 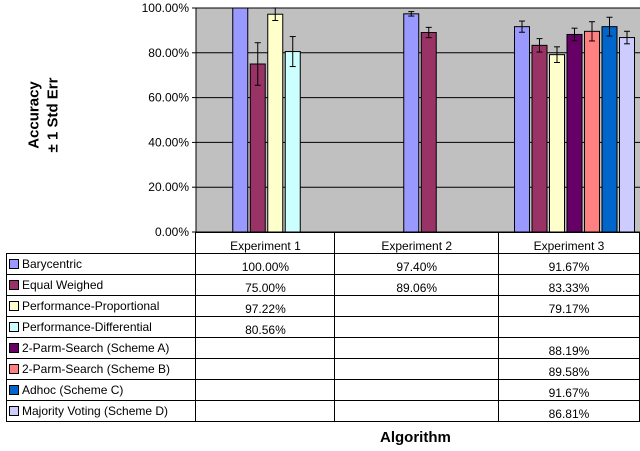 What do you see at coordinates (265, 264) in the screenshot?
I see `data-value: 100.00%` at bounding box center [265, 264].